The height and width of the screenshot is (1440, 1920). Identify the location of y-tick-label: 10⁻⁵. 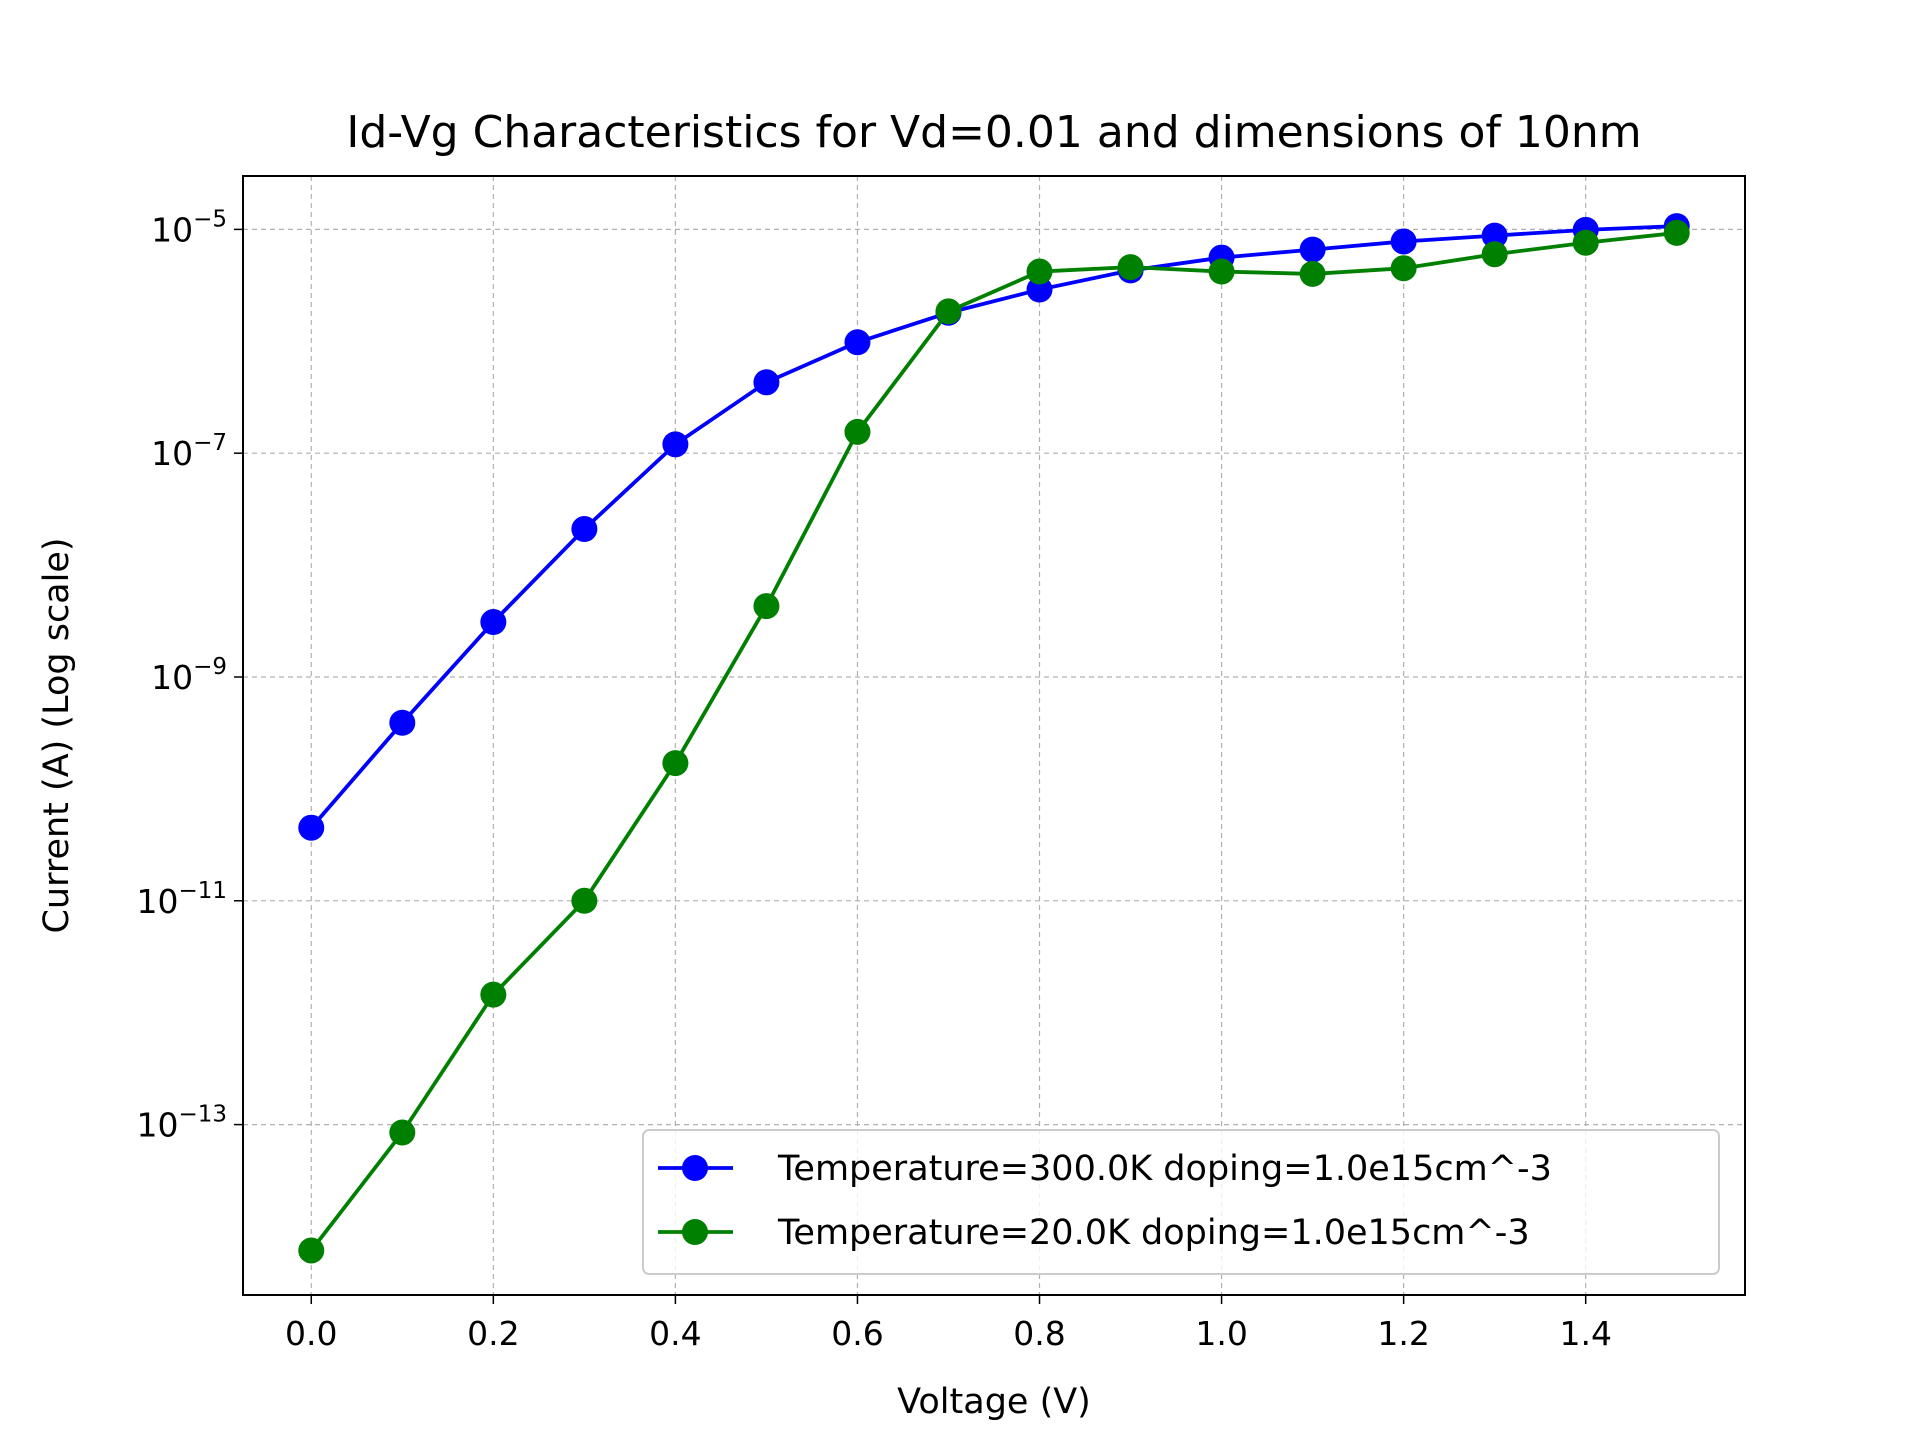
(189, 227).